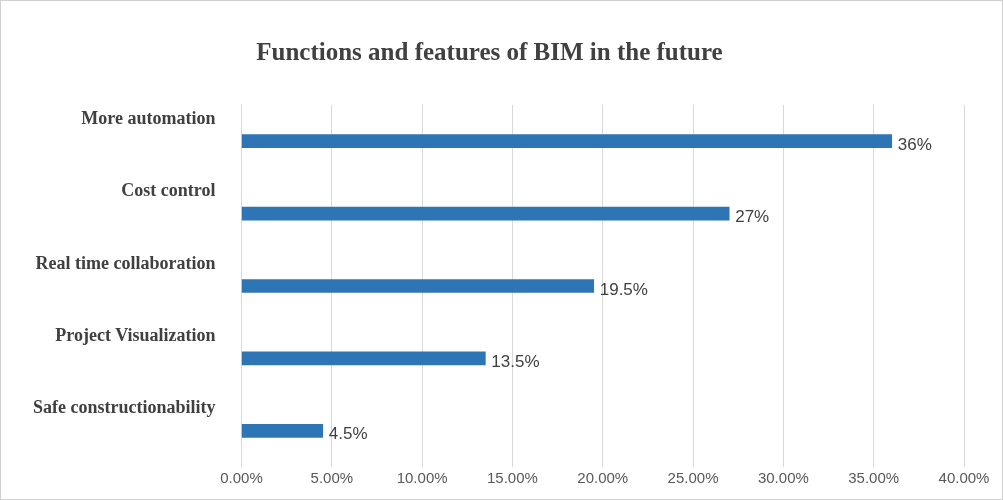 The width and height of the screenshot is (1003, 500). What do you see at coordinates (489, 52) in the screenshot?
I see `chart-title: Functions and features of BIM in the future` at bounding box center [489, 52].